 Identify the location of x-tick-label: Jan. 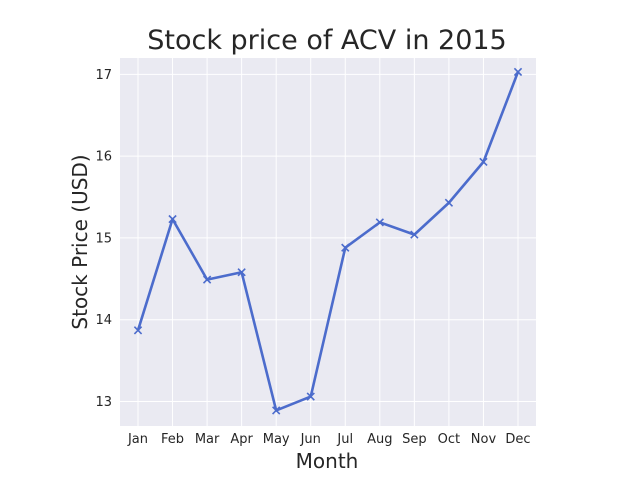
(137, 439).